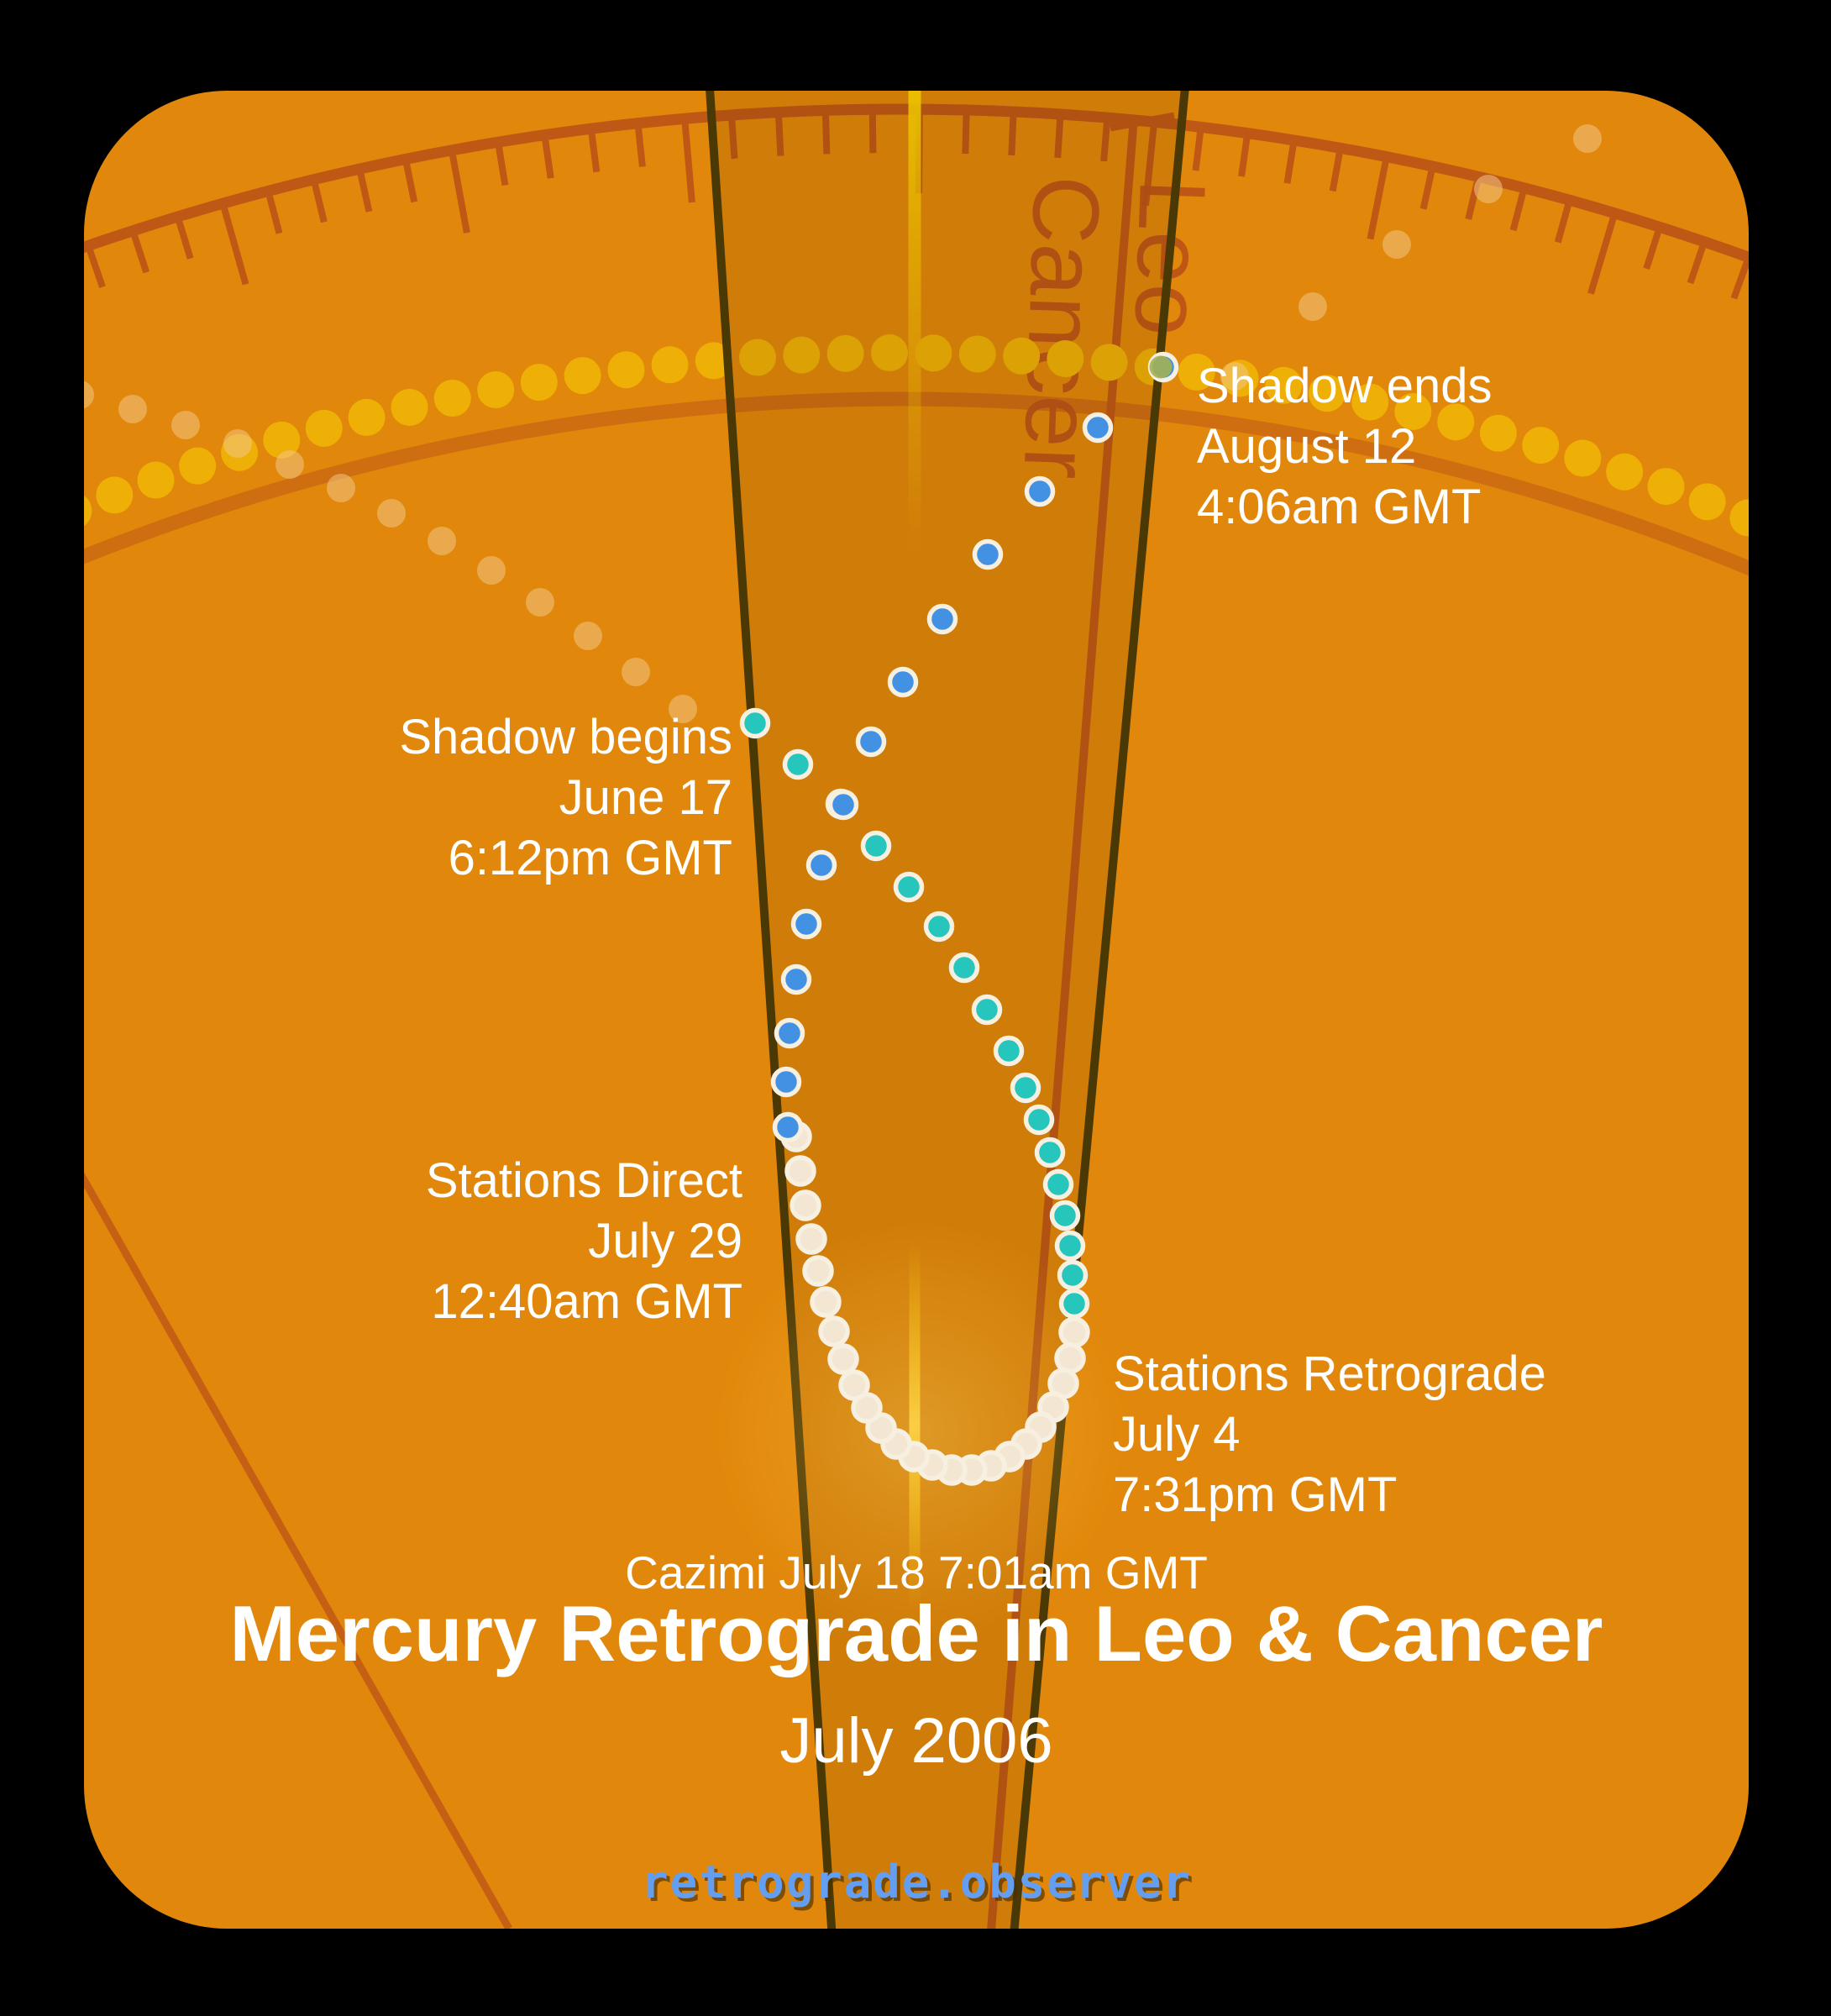 This screenshot has height=2016, width=1831. I want to click on annotation-shadow-ends: Shadow ends August 12 4:06am GMT, so click(1344, 447).